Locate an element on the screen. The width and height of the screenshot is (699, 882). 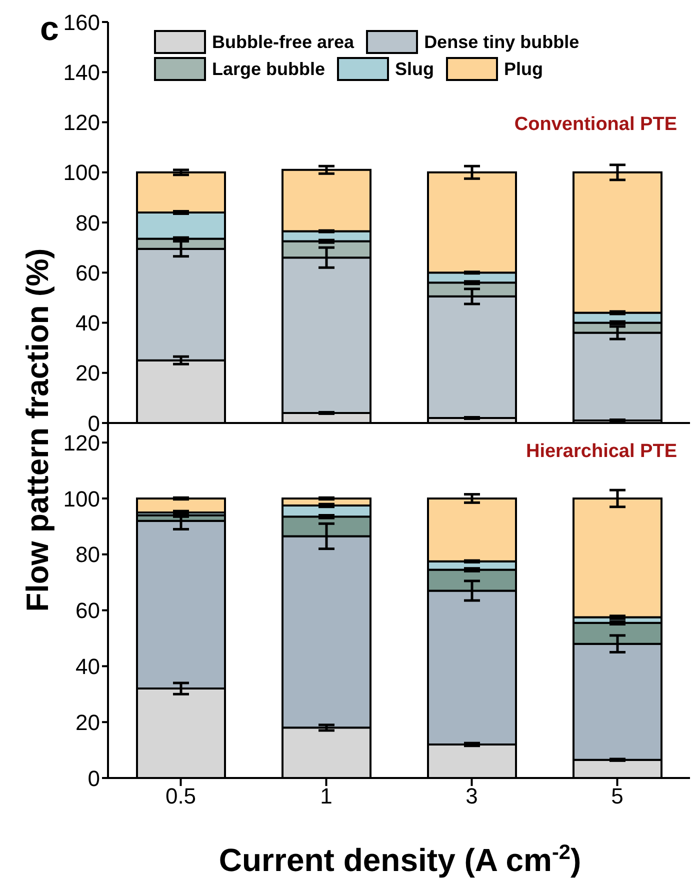
y-tick-label: 0 is located at coordinates (94, 778).